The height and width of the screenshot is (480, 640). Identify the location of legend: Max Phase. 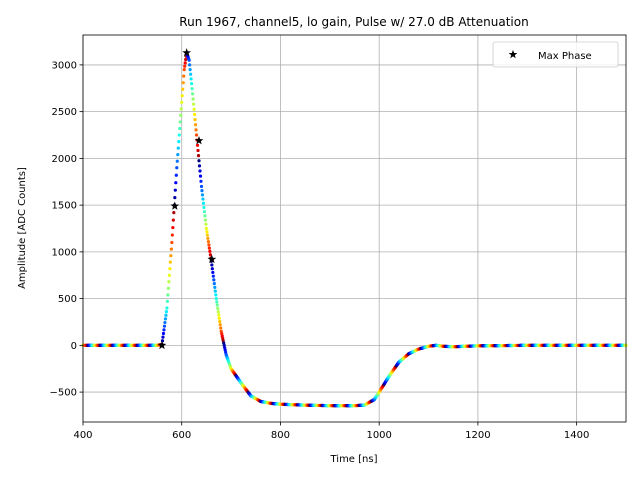
(555, 54).